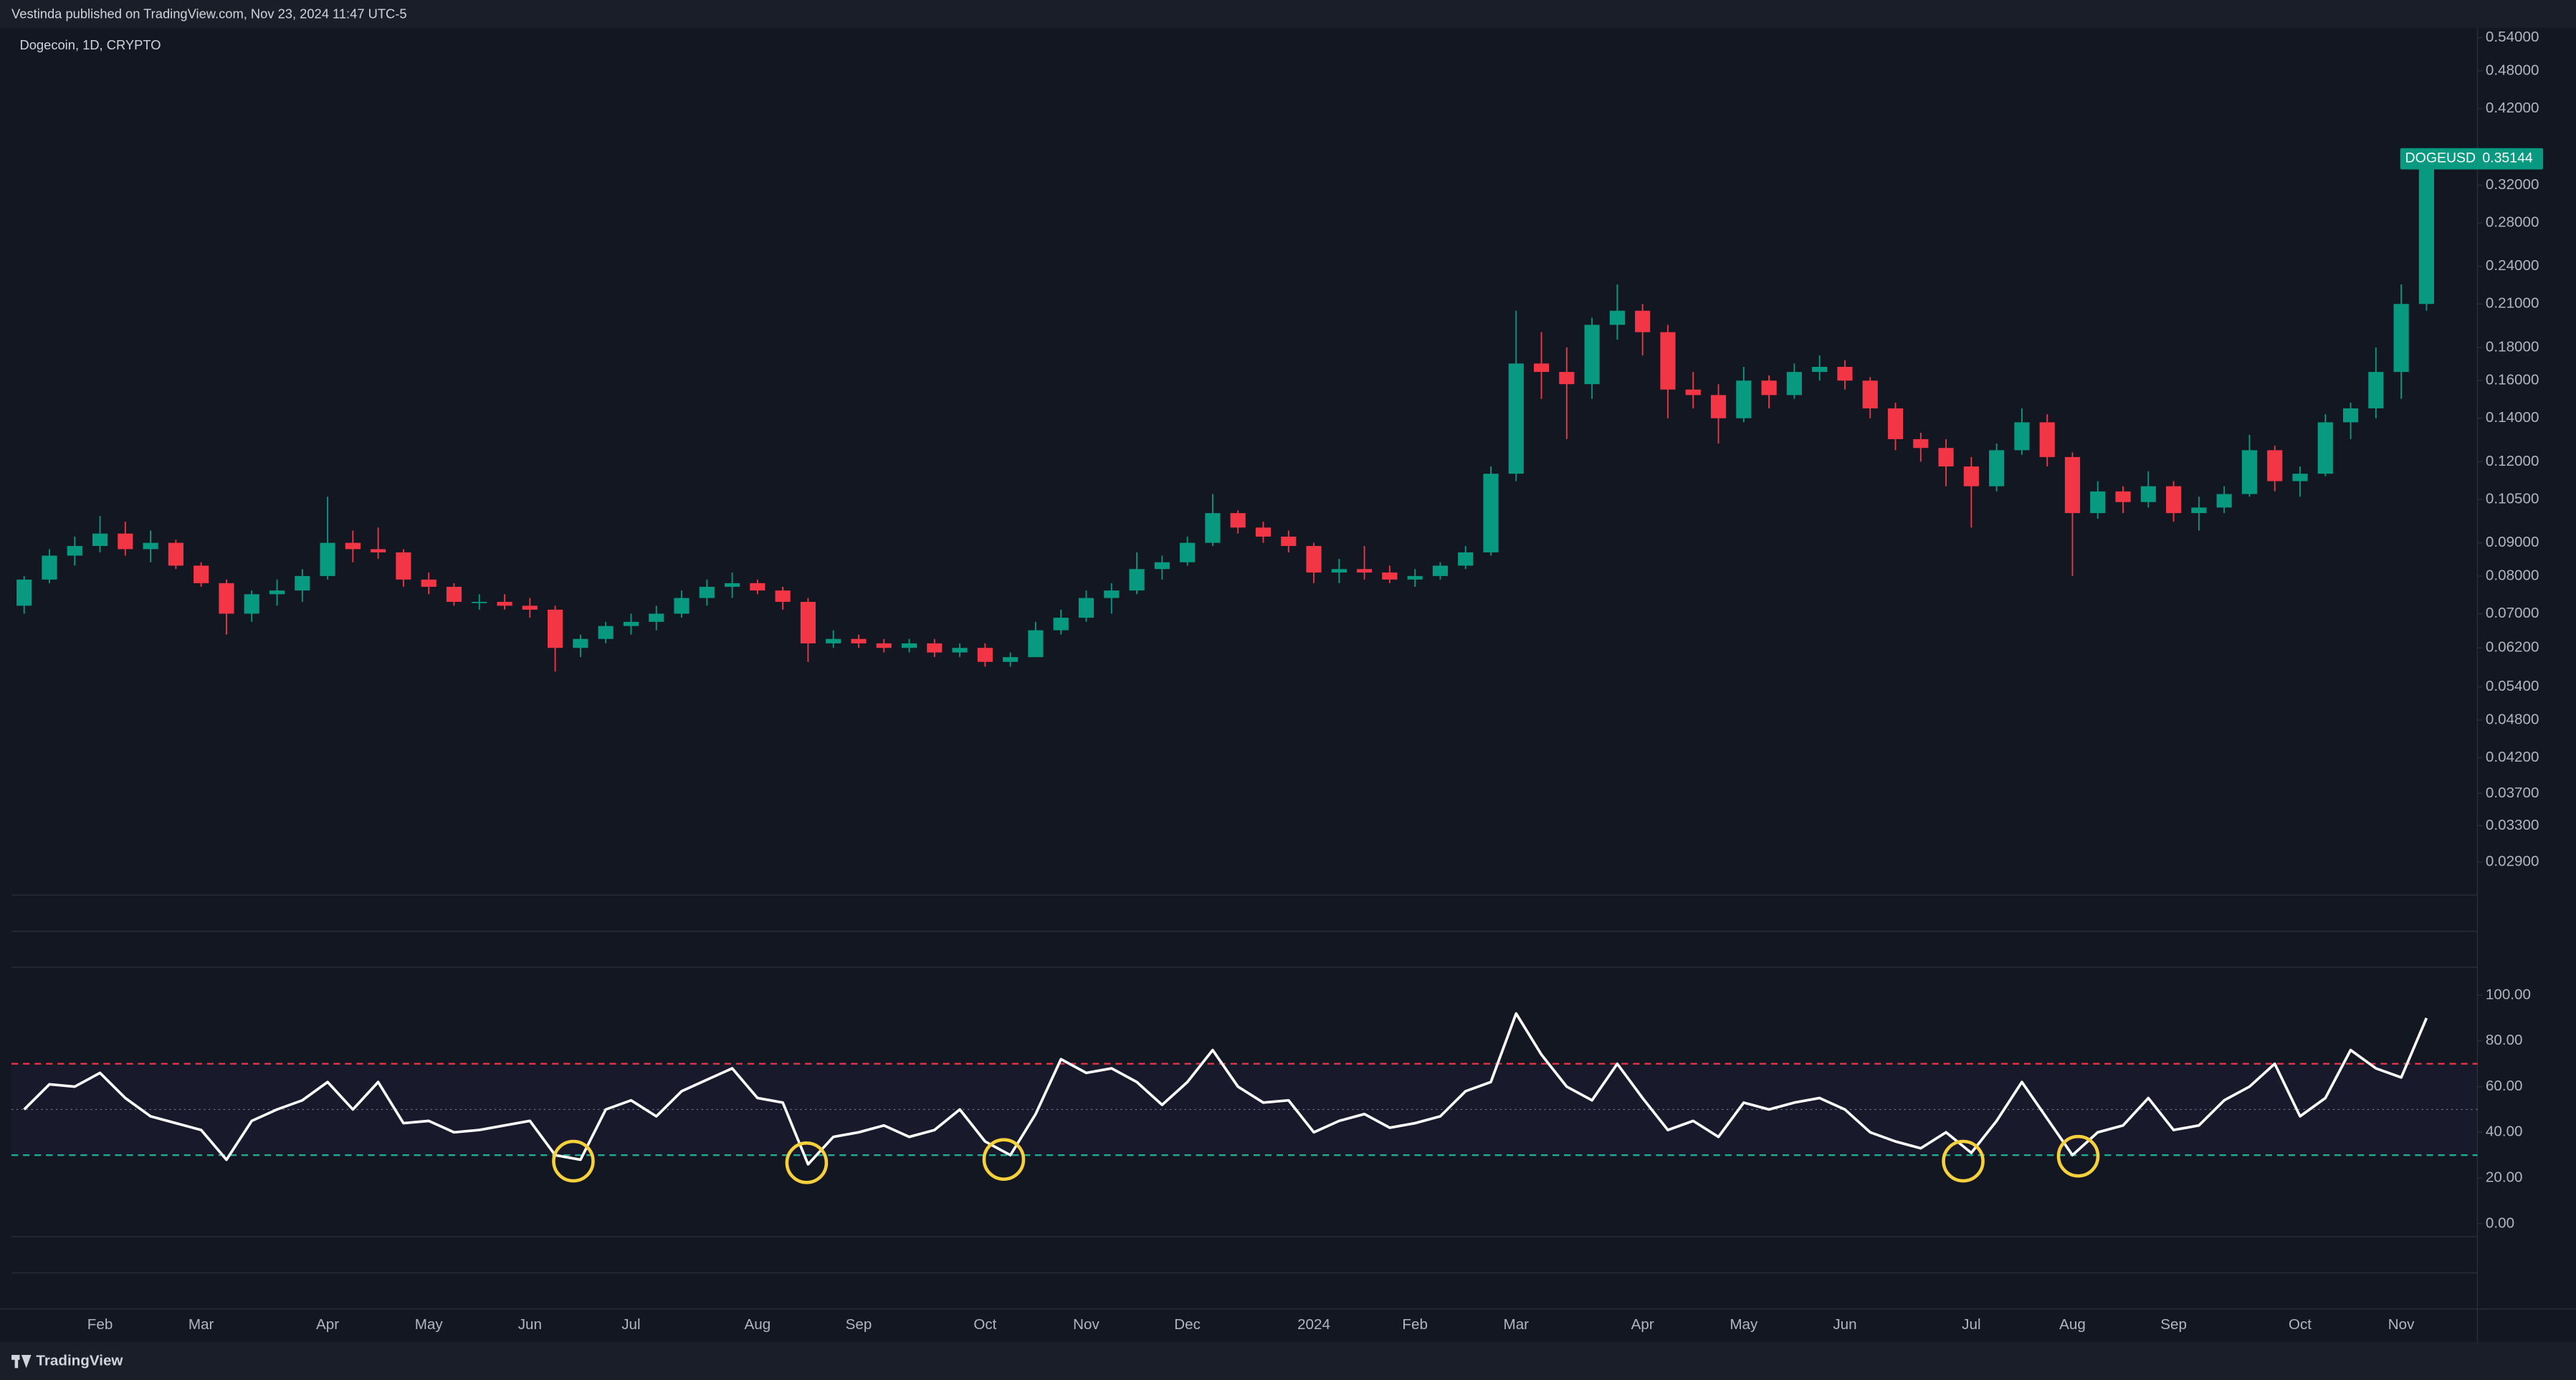 Image resolution: width=2576 pixels, height=1380 pixels. What do you see at coordinates (1517, 1324) in the screenshot?
I see `x-tick-label: Mar` at bounding box center [1517, 1324].